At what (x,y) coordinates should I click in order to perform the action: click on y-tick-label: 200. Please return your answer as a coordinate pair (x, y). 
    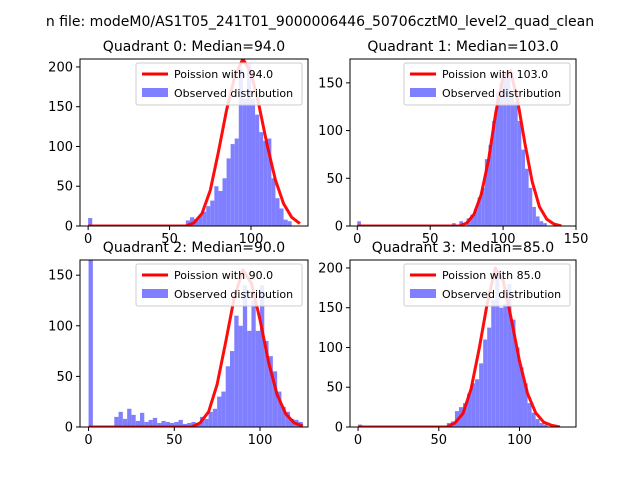
    Looking at the image, I should click on (330, 268).